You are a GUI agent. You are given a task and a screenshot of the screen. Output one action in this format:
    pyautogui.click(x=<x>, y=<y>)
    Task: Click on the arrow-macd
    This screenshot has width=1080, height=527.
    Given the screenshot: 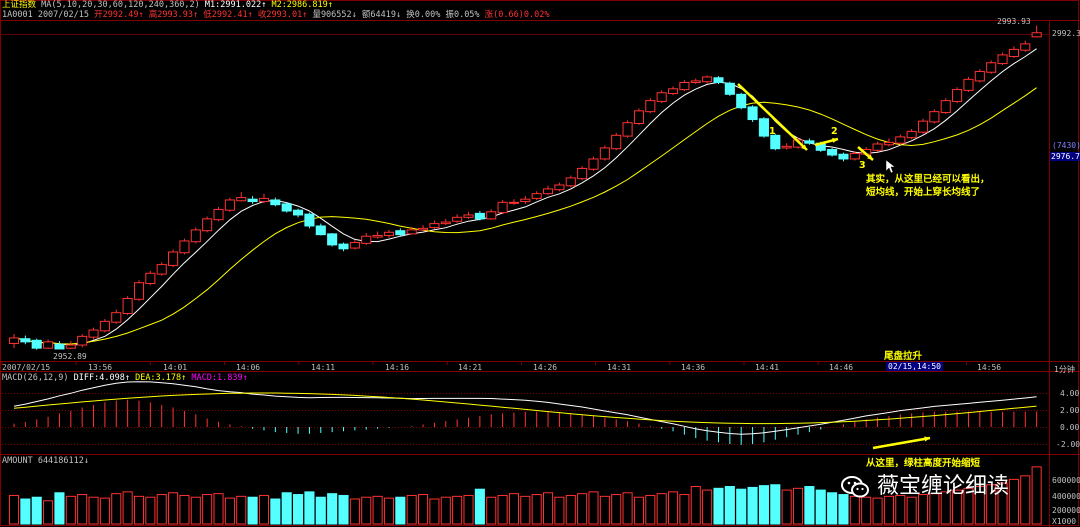 What is the action you would take?
    pyautogui.click(x=901, y=443)
    